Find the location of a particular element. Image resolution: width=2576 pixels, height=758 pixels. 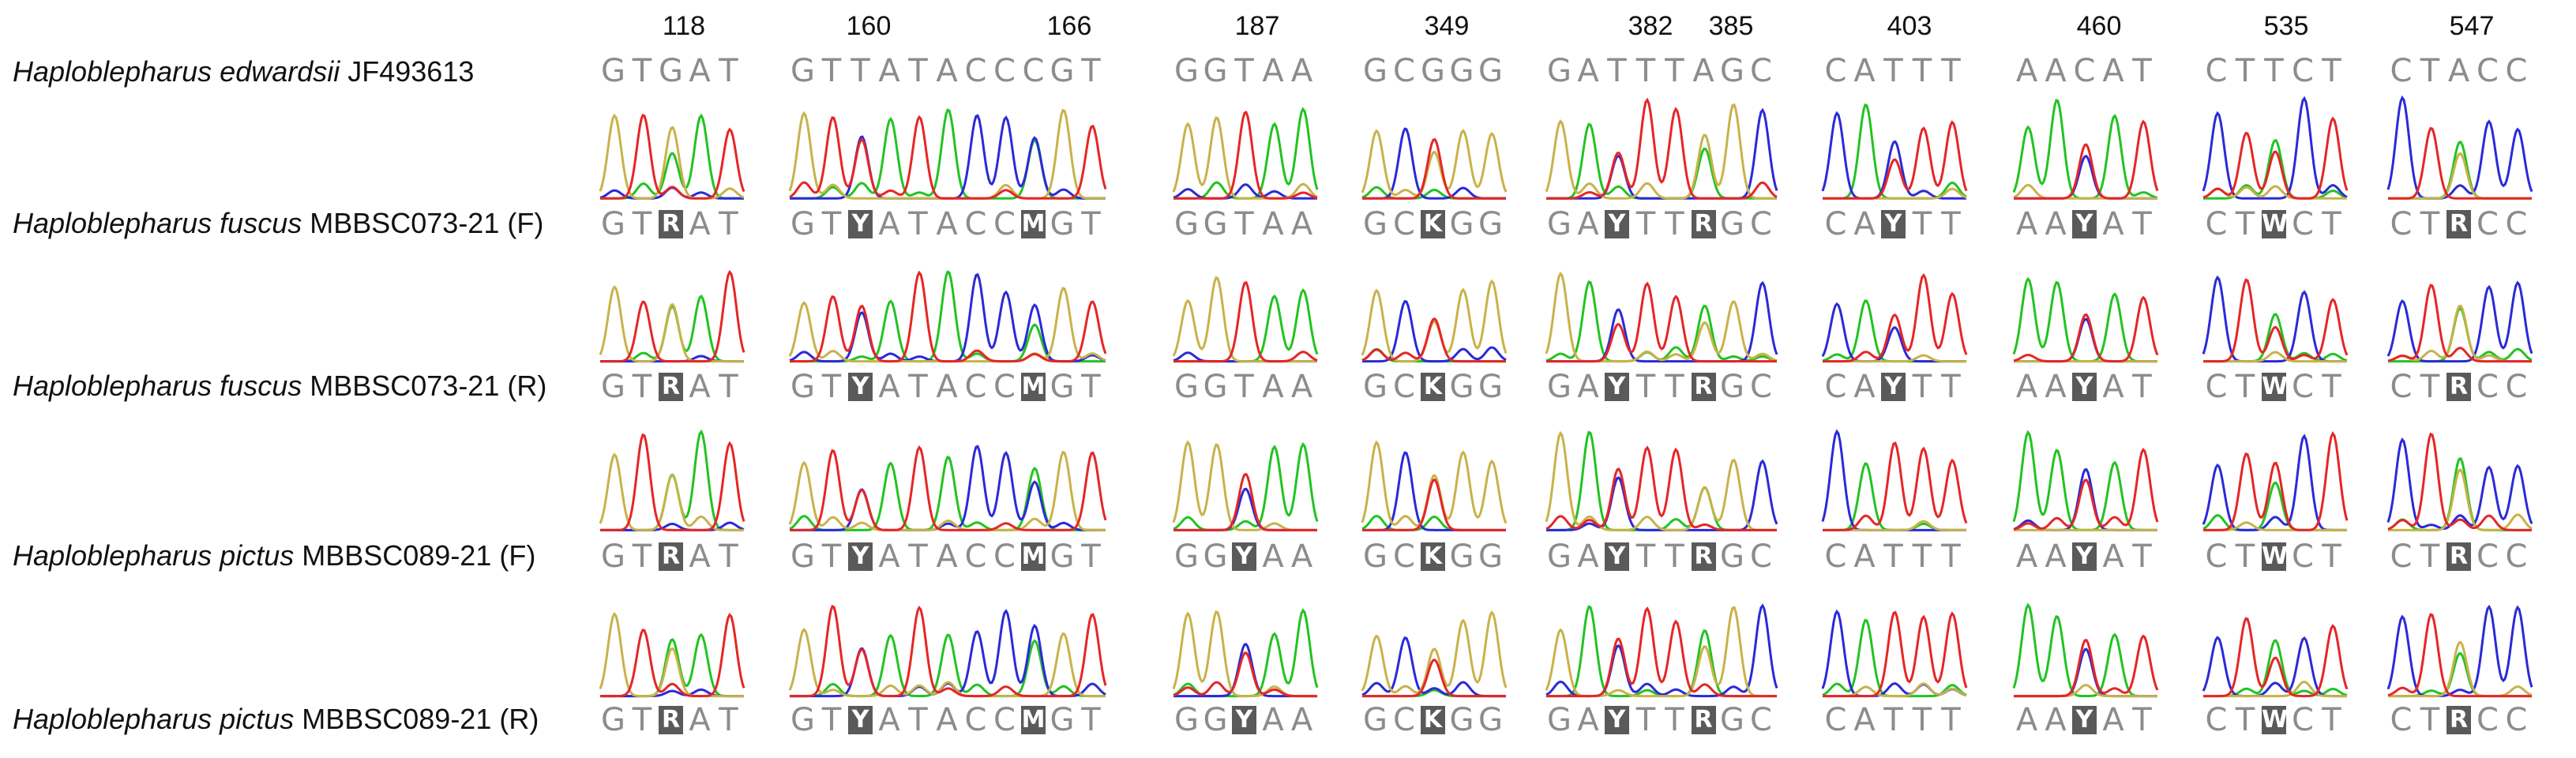

sample-label: Haploblepharus edwardsii JF493613 is located at coordinates (243, 71).